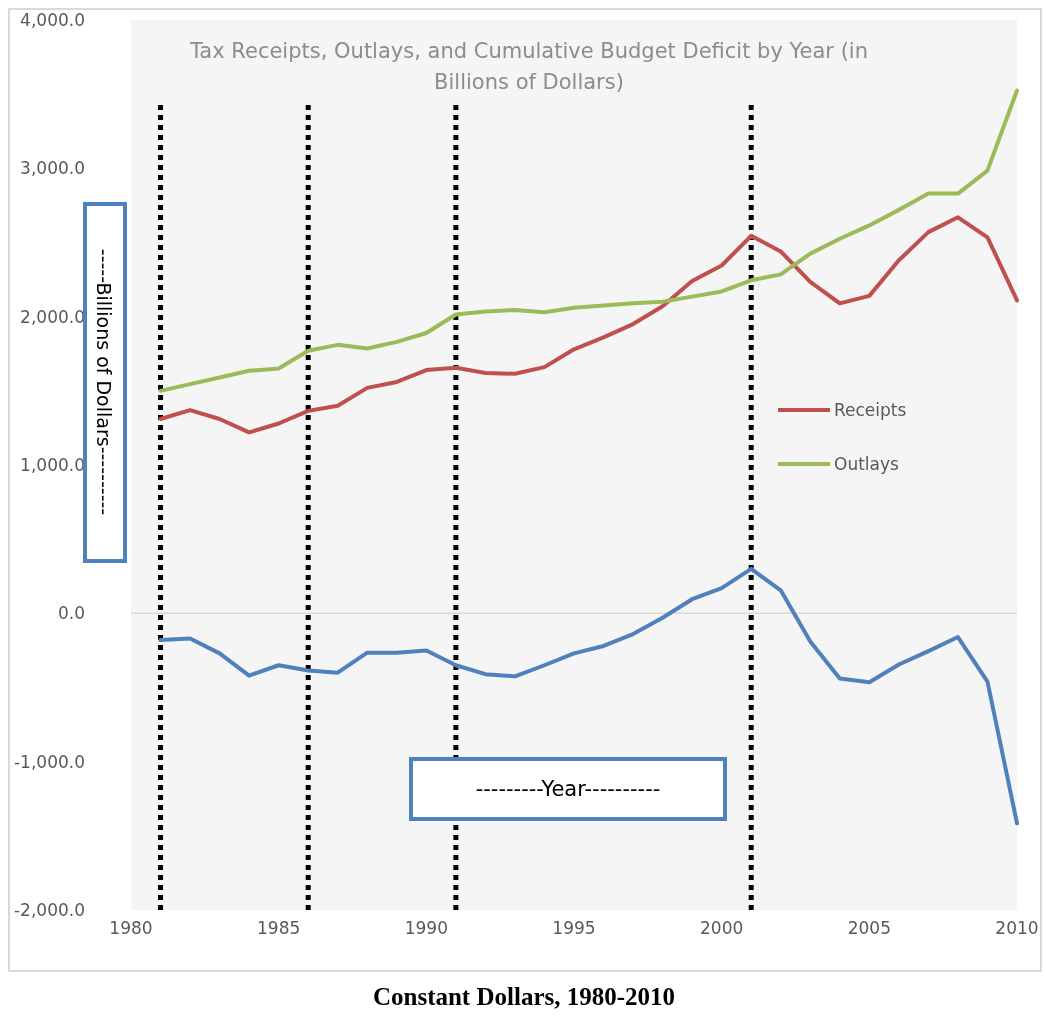 Image resolution: width=1052 pixels, height=1027 pixels. What do you see at coordinates (52, 464) in the screenshot?
I see `y-tick-label: 1,000.0` at bounding box center [52, 464].